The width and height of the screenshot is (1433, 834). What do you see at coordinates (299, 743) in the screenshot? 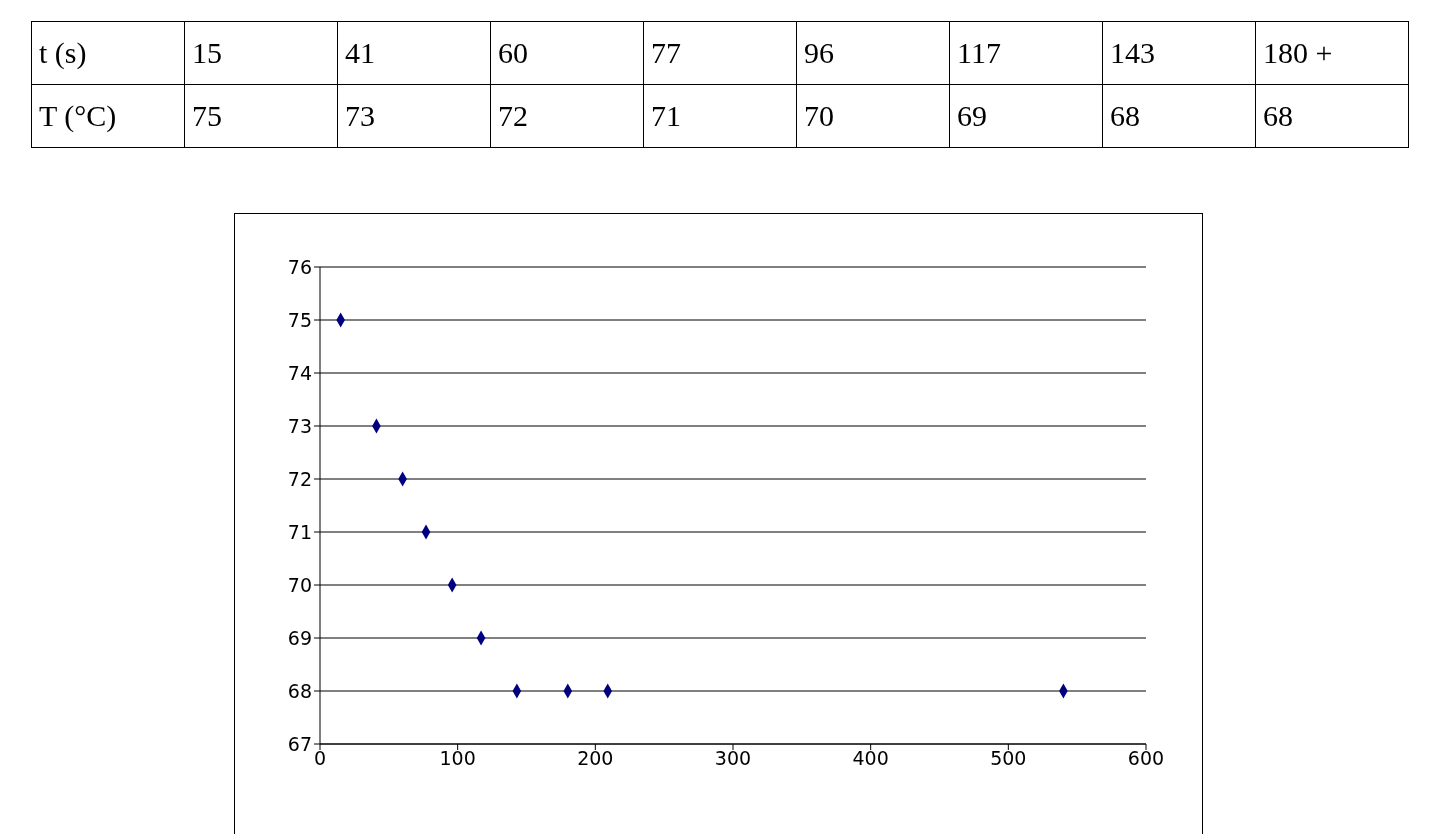
I see `y-tick-label: 67` at bounding box center [299, 743].